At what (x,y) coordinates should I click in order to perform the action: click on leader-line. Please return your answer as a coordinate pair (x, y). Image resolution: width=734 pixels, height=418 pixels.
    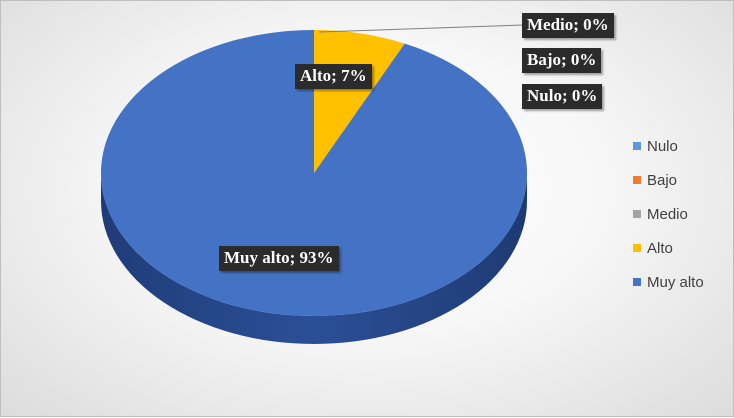
    Looking at the image, I should click on (421, 28).